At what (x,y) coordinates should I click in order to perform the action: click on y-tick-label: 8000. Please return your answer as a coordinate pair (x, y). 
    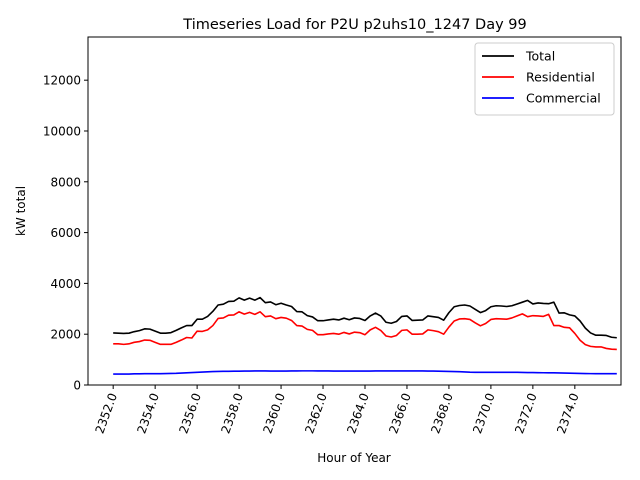
    Looking at the image, I should click on (65, 182).